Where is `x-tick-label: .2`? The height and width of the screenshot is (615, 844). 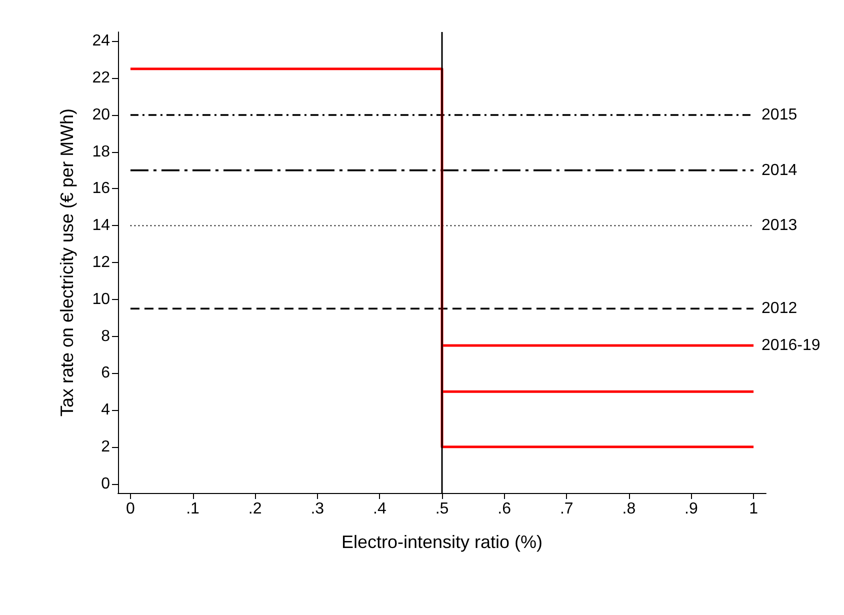 x-tick-label: .2 is located at coordinates (255, 509).